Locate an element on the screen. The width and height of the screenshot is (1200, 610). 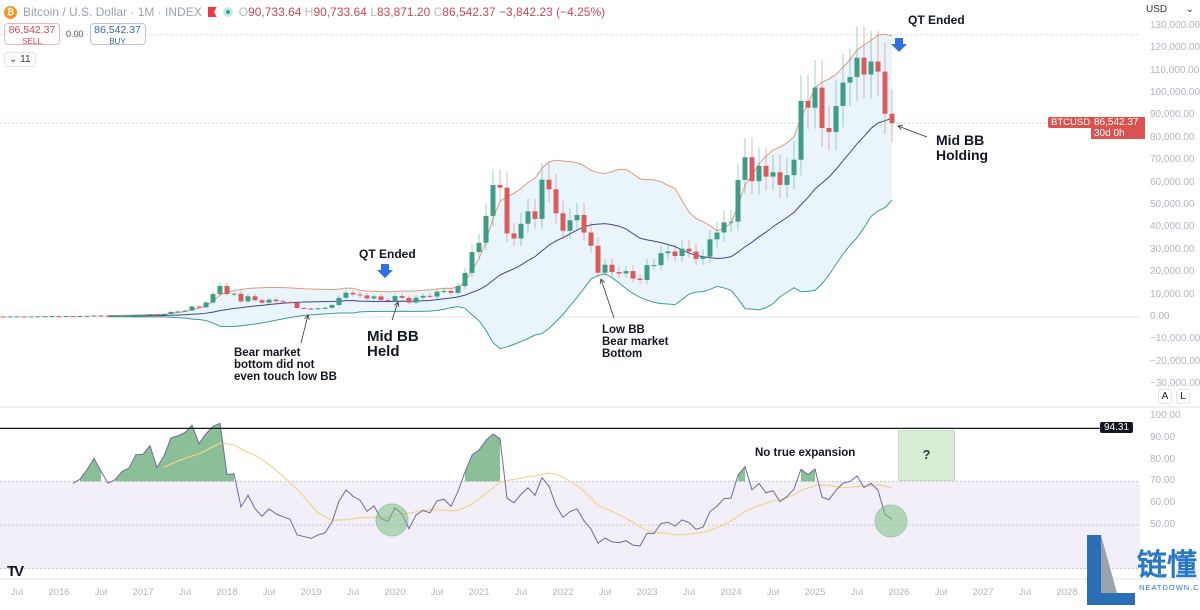
rsi-overbought-fill is located at coordinates (174, 452).